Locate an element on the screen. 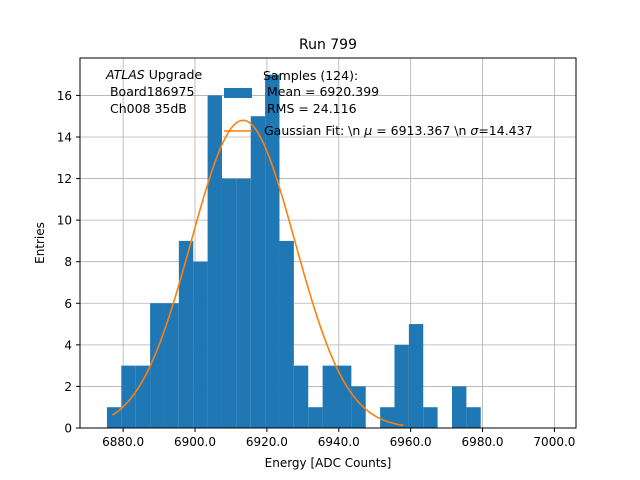  legend-fit-middle: = 6913.367 \n is located at coordinates (421, 130).